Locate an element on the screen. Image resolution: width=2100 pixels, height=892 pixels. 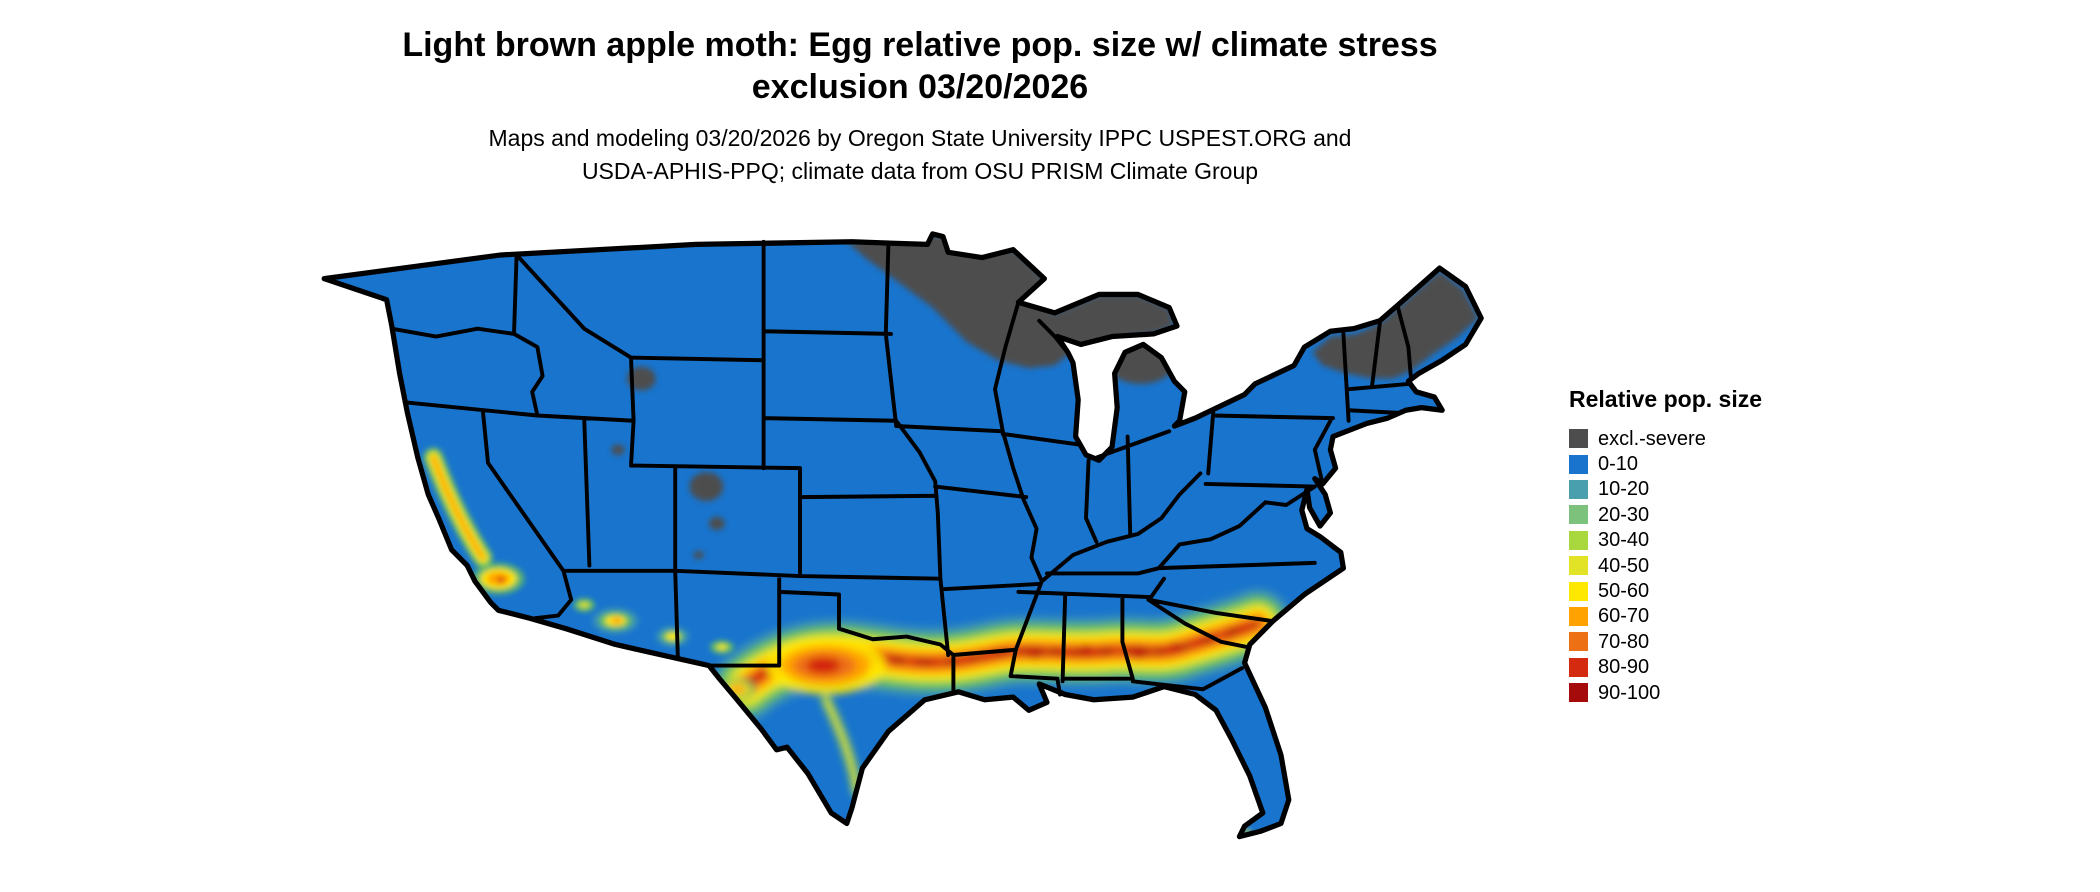
legend-item: excl.-severe is located at coordinates (1665, 438).